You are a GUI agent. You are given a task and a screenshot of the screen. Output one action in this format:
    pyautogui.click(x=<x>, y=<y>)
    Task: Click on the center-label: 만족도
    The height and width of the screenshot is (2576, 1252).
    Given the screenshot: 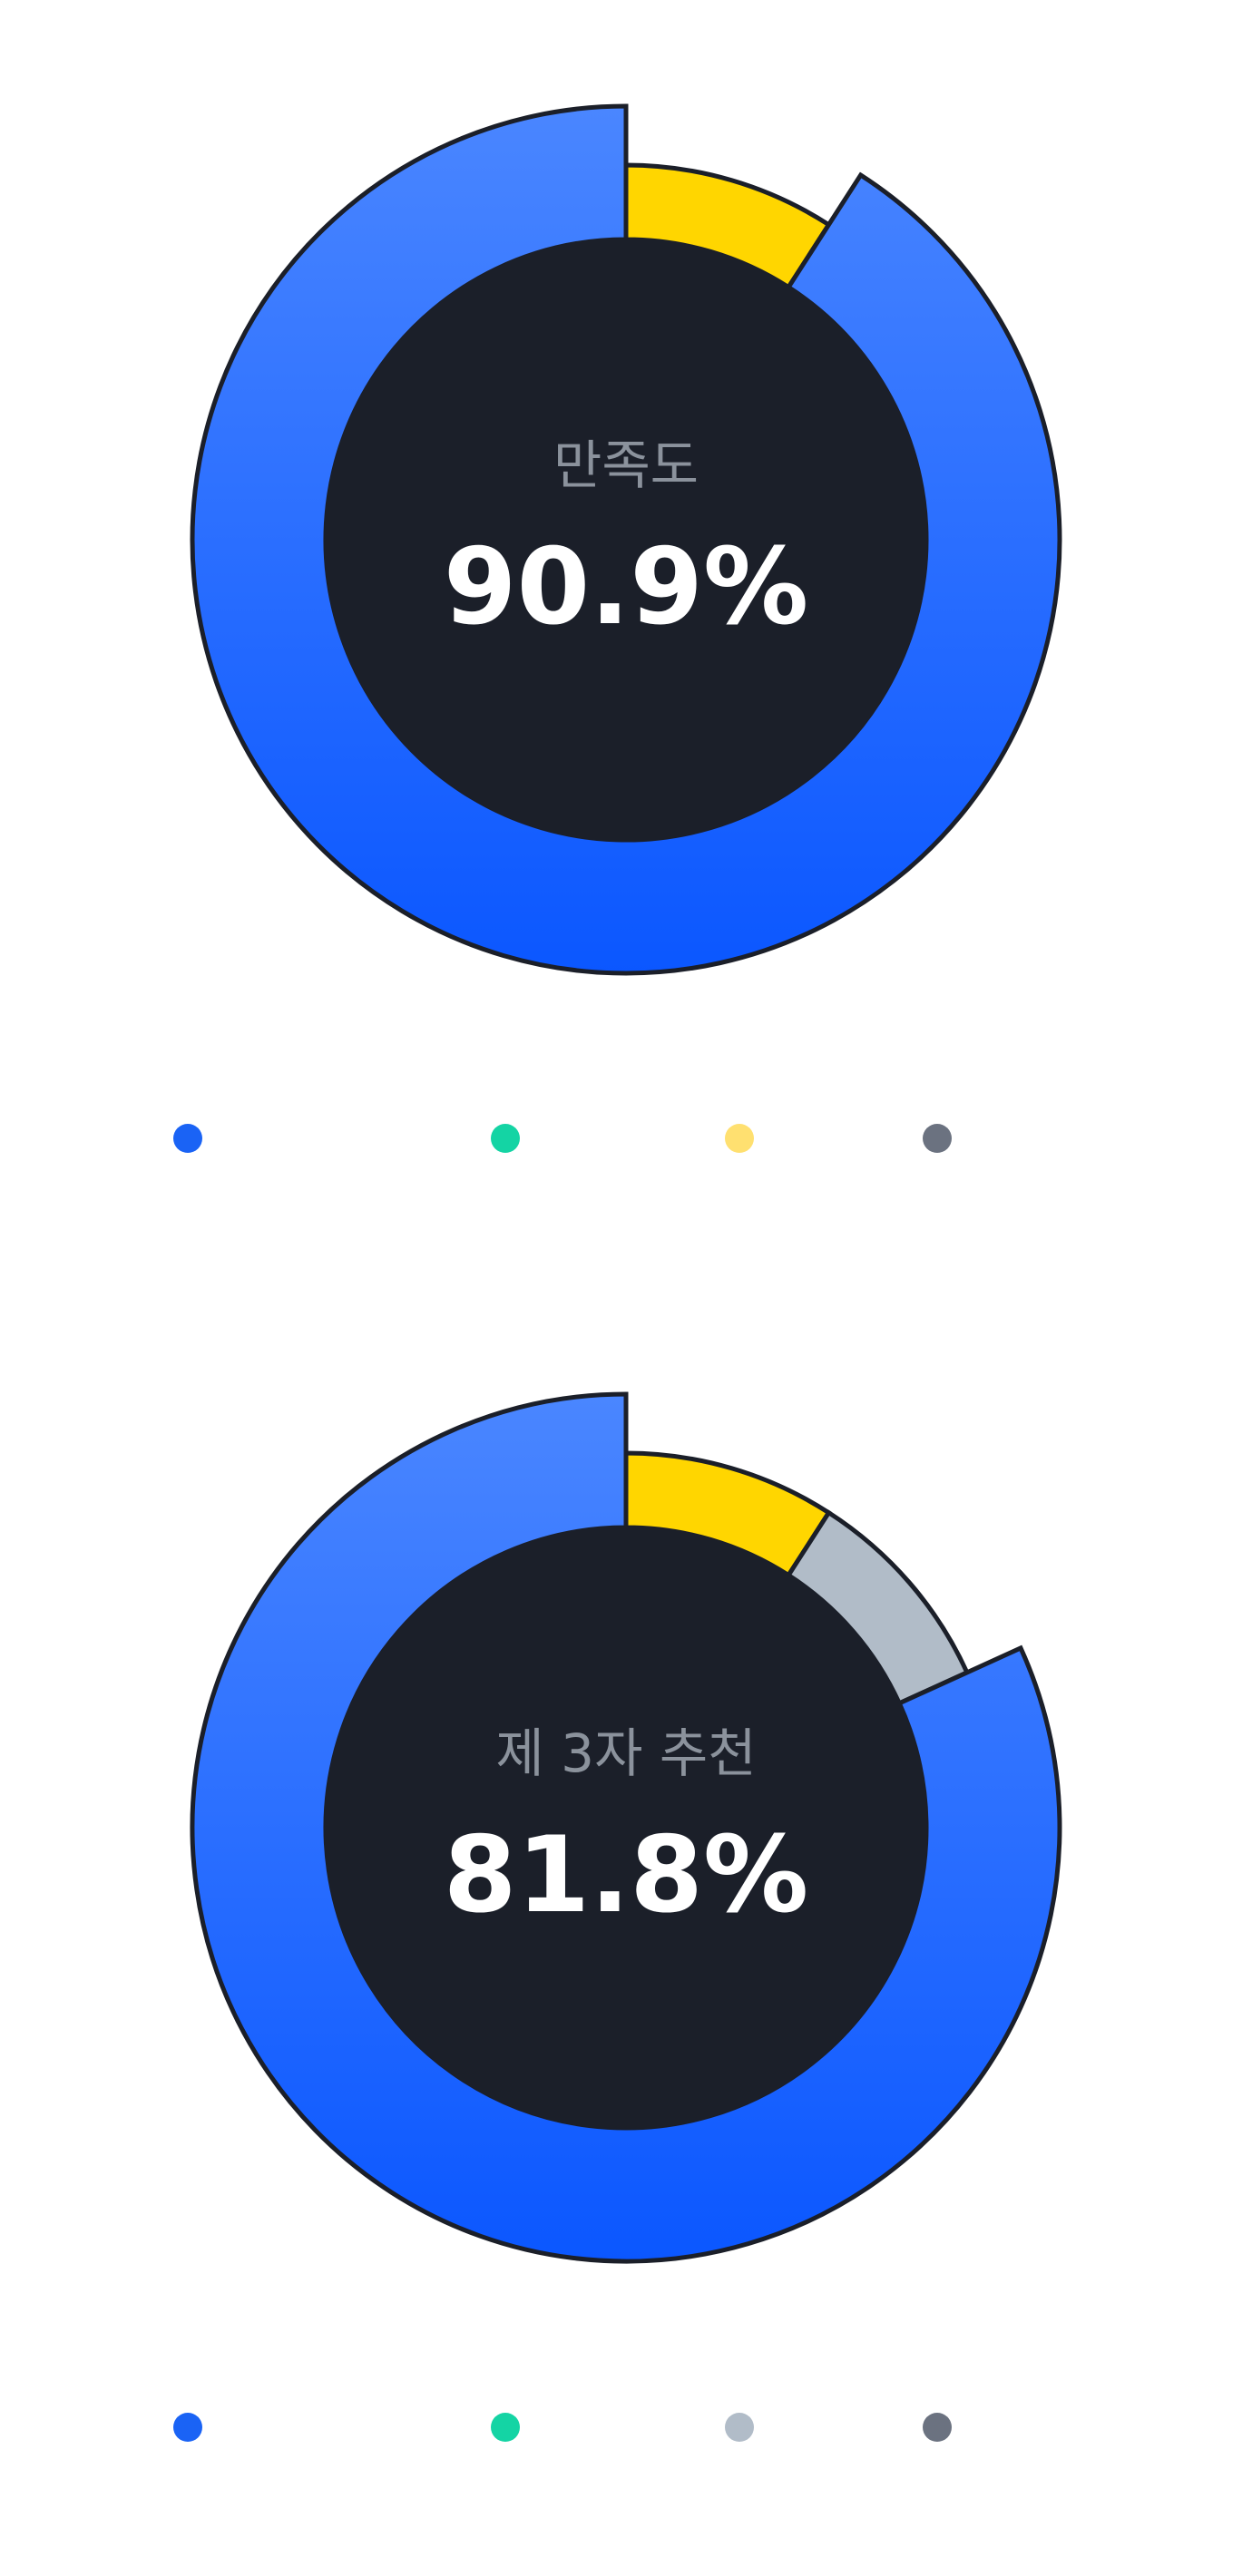 What is the action you would take?
    pyautogui.click(x=626, y=465)
    